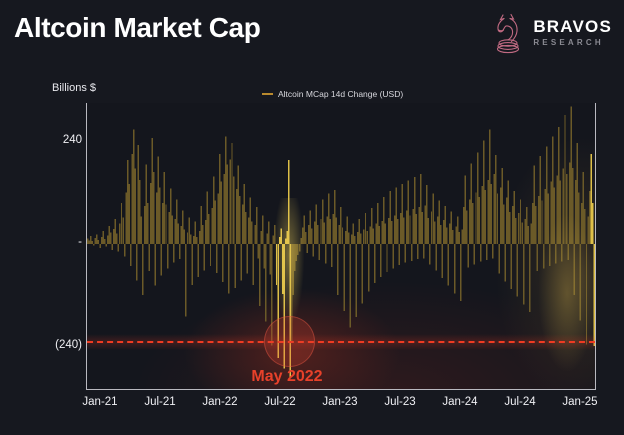  Describe the element at coordinates (80, 242) in the screenshot. I see `y-axis-tick: -` at that location.